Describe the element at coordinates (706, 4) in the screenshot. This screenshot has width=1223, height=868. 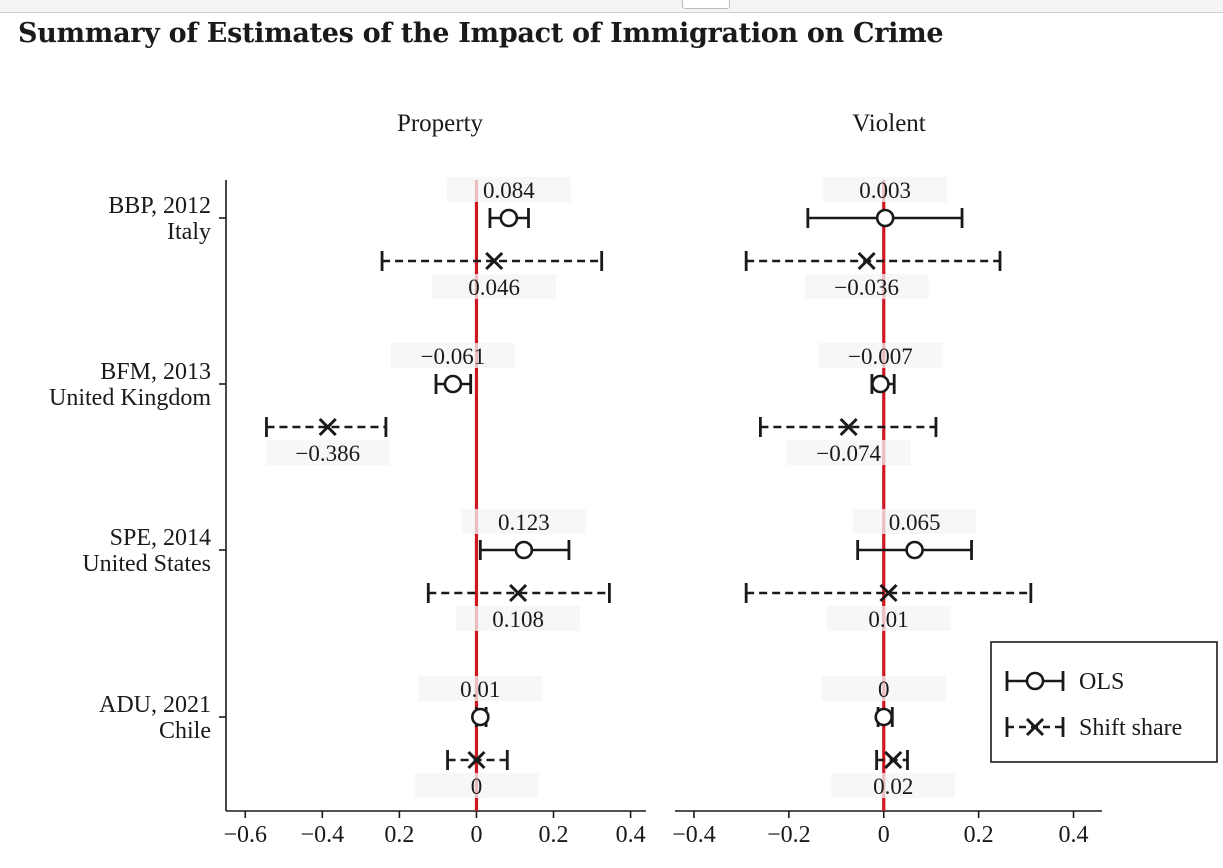
I see `window-tab-stub` at that location.